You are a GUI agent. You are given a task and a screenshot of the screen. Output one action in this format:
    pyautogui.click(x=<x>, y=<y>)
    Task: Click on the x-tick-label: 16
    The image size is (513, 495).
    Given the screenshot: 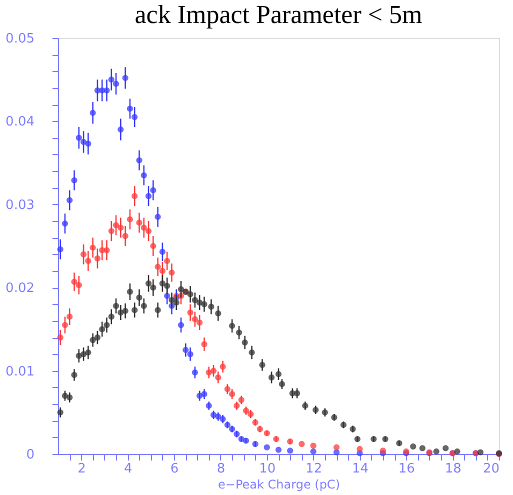 What is the action you would take?
    pyautogui.click(x=406, y=469)
    